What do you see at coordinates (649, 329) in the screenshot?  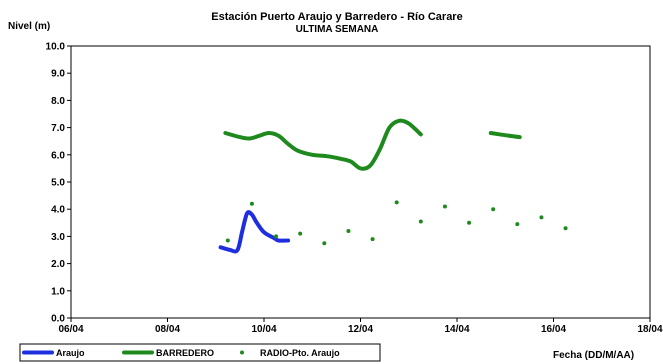 I see `x-tick-label: 18/04` at bounding box center [649, 329].